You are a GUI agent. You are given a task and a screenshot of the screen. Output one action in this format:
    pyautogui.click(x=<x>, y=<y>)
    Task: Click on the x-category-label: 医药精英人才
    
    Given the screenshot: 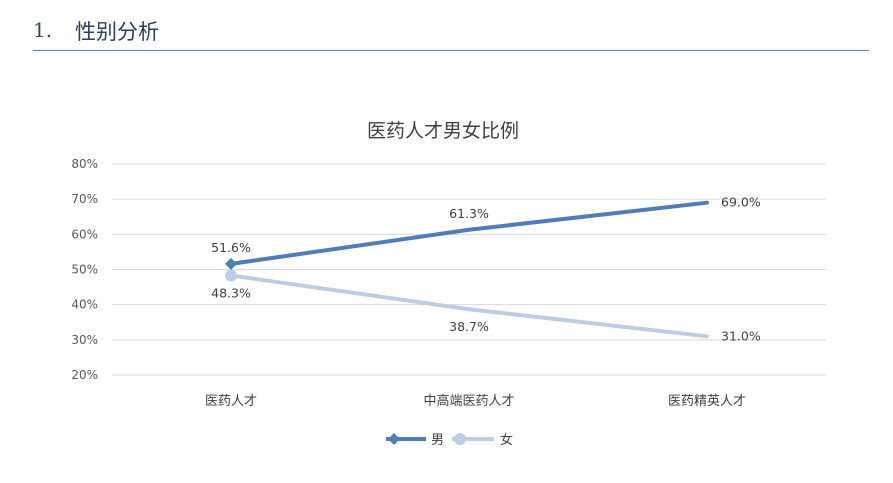 What is the action you would take?
    pyautogui.click(x=707, y=401)
    